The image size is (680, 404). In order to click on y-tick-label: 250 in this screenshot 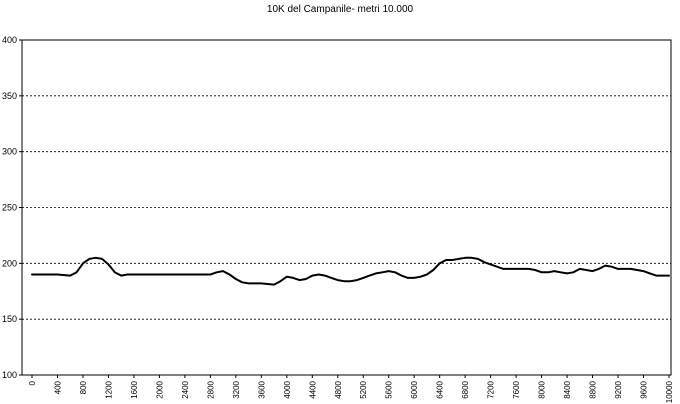, I will do `click(9, 208)`.